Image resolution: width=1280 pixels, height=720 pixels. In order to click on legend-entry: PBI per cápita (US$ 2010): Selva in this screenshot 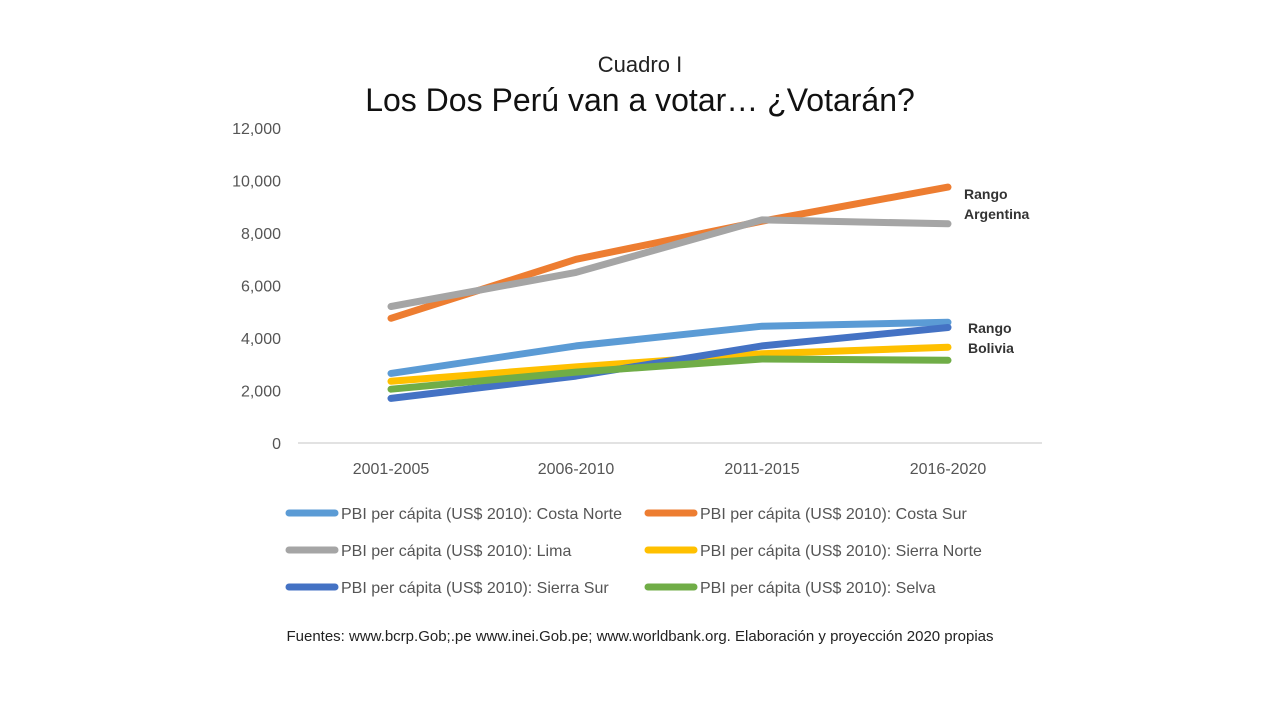, I will do `click(818, 588)`.